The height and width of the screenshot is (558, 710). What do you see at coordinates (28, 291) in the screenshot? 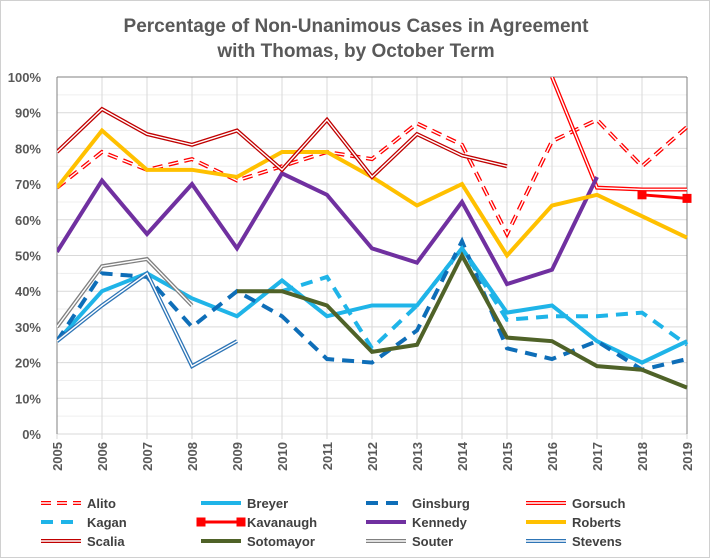
I see `y-tick-label: 40%` at bounding box center [28, 291].